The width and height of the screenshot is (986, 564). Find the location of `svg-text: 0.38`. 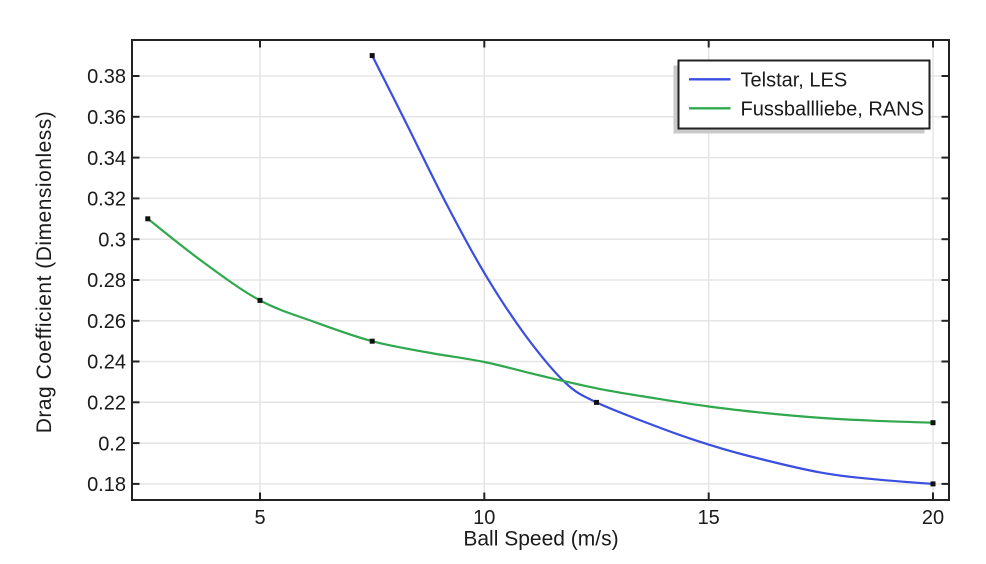

svg-text: 0.38 is located at coordinates (106, 77).